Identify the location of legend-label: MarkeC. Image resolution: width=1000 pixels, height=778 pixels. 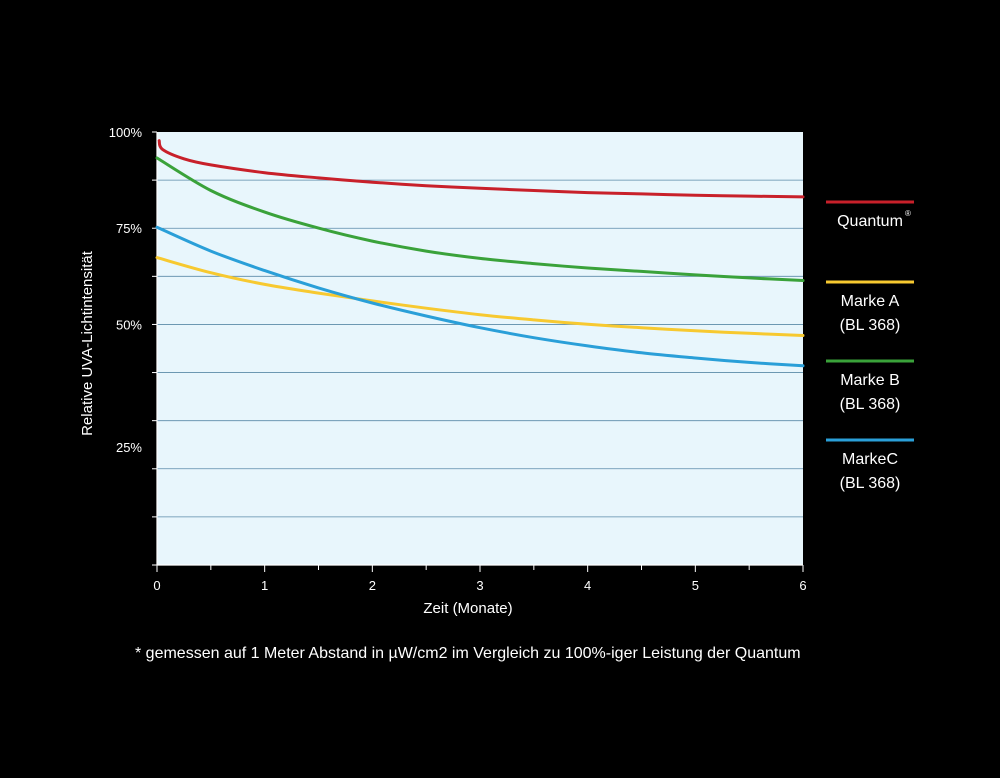
(870, 459).